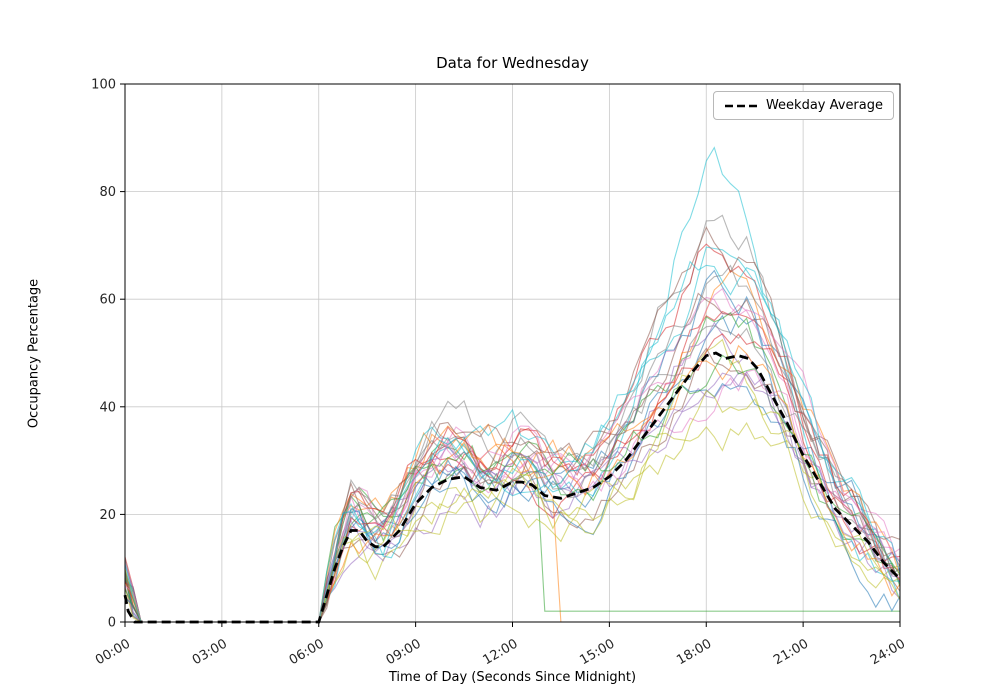 This screenshot has width=1000, height=700. What do you see at coordinates (107, 192) in the screenshot?
I see `y-tick-label: 80` at bounding box center [107, 192].